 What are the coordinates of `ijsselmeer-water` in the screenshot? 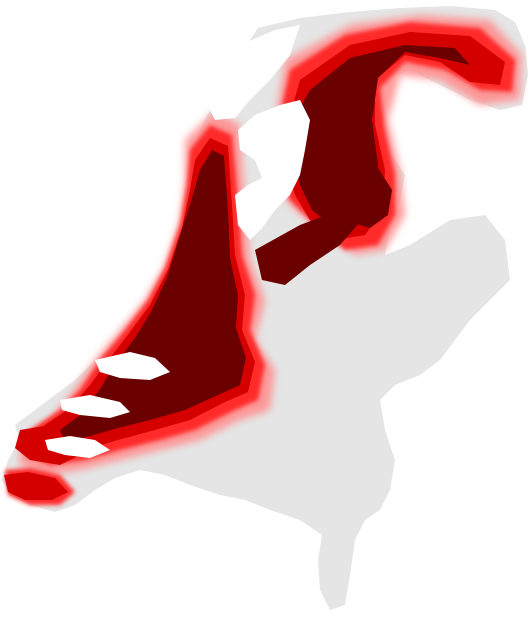 It's located at (272, 170).